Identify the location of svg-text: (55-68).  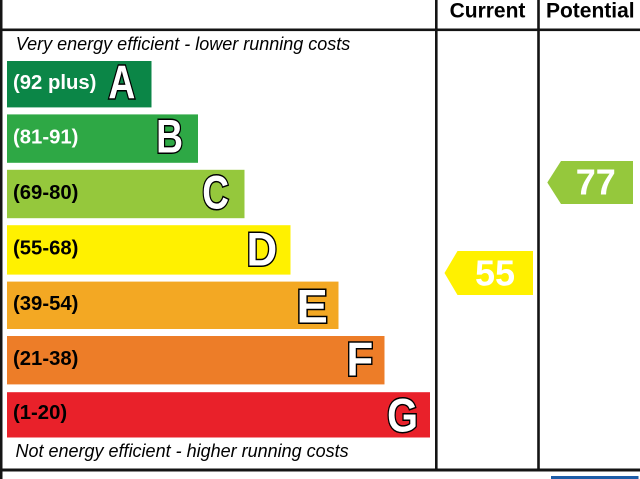
(45, 248).